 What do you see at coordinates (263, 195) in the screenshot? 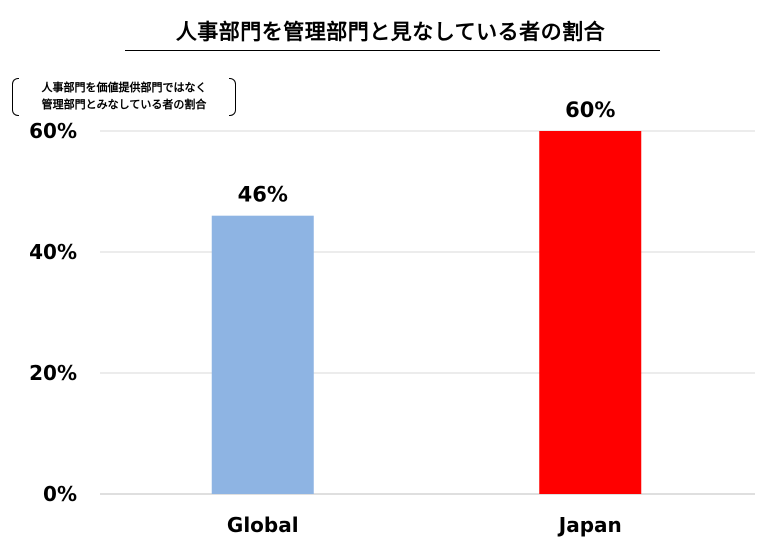
I see `data-label: 46%` at bounding box center [263, 195].